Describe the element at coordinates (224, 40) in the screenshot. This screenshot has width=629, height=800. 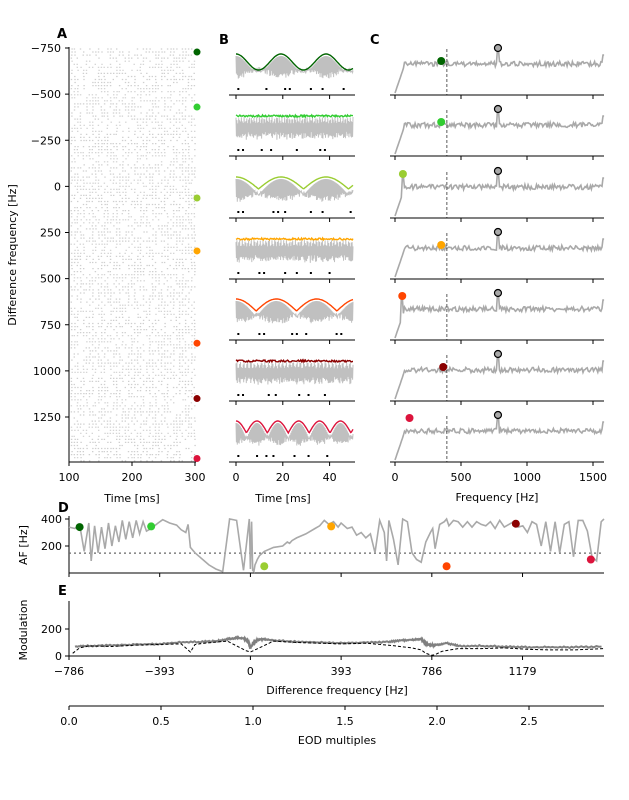
I see `panel-label-b: B` at that location.